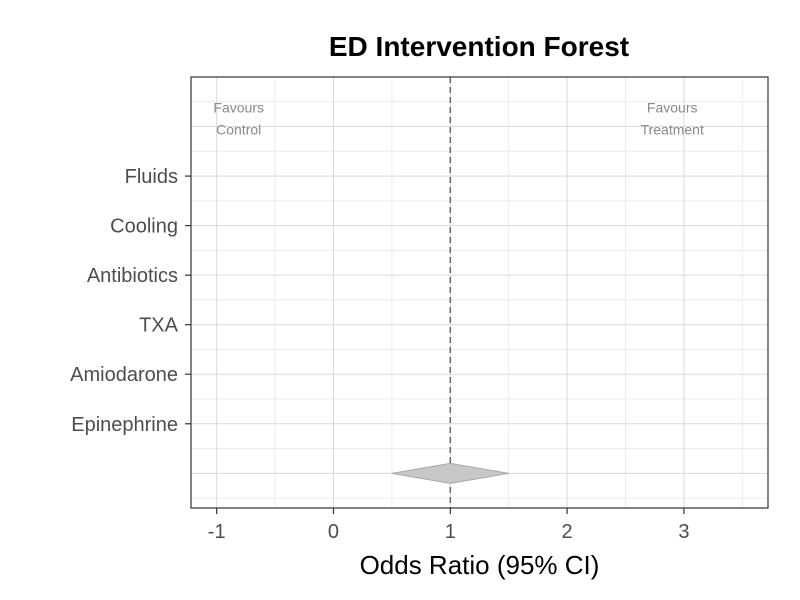 This screenshot has width=800, height=600. I want to click on x-tick-label: 2, so click(567, 532).